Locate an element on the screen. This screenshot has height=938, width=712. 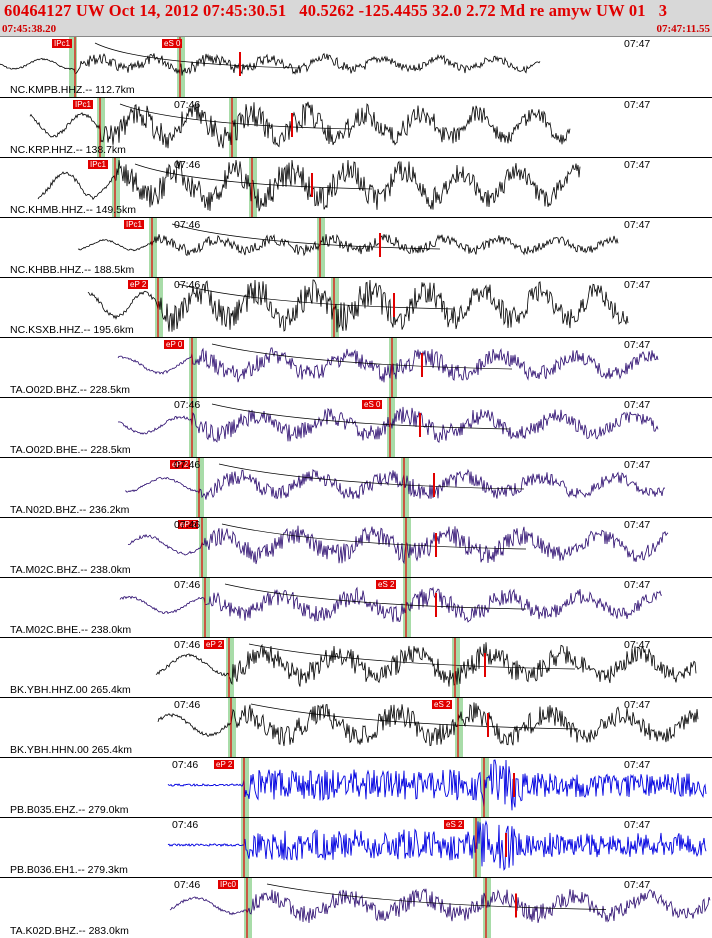
trace-panel-n02d: eP 2 07:46 07:47 TA.N02D.BHZ.-- 236.2km is located at coordinates (356, 487).